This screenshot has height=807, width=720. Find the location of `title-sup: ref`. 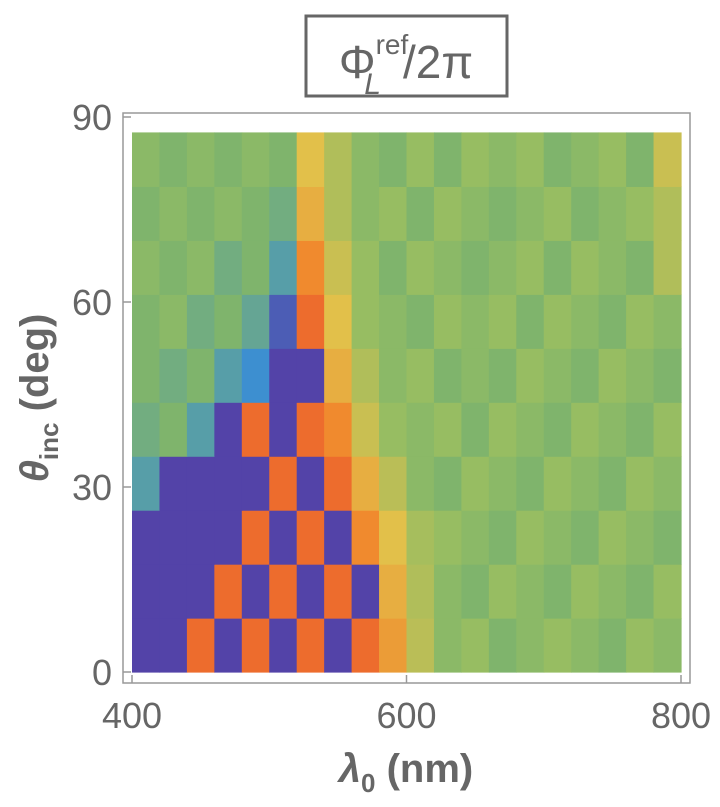

title-sup: ref is located at coordinates (392, 44).